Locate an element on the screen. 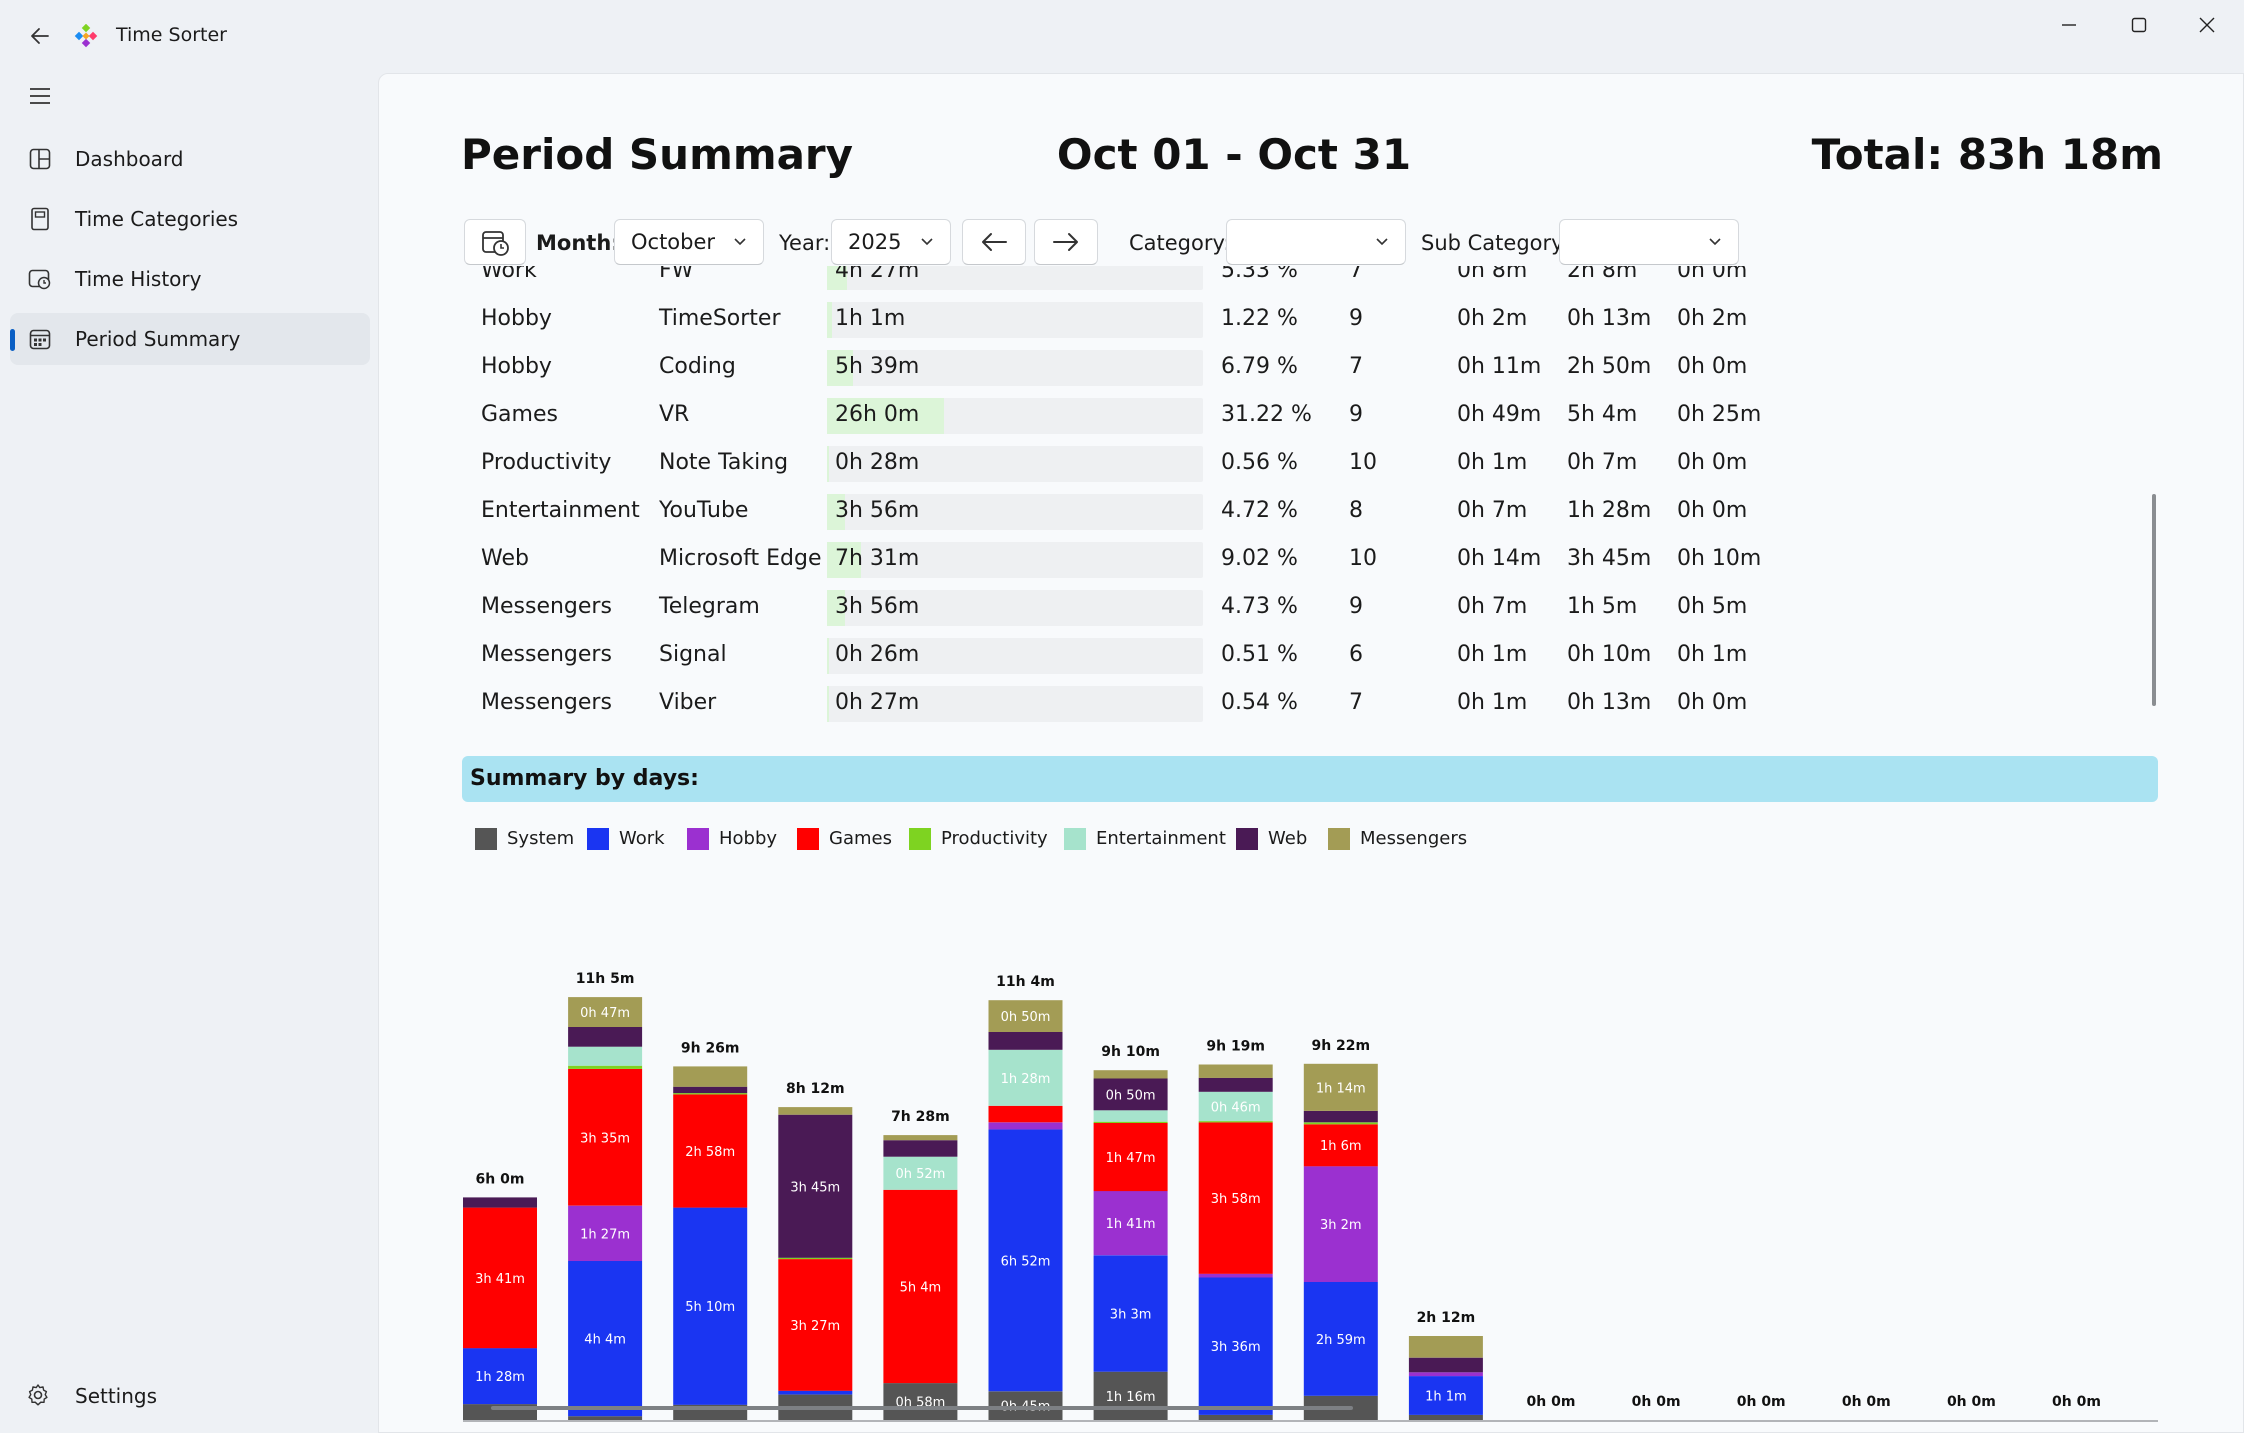  x-tick-date: oct 07 is located at coordinates (1130, 1432).